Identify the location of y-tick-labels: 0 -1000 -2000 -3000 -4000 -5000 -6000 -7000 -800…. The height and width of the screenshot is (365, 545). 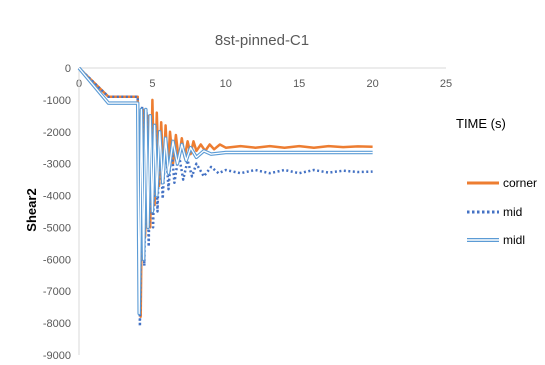
(57, 212).